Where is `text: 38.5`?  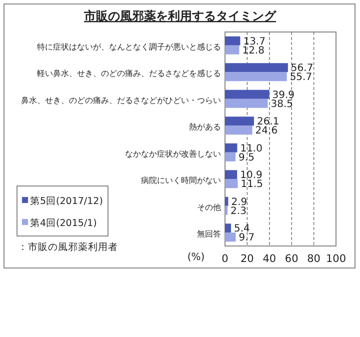 text: 38.5 is located at coordinates (281, 104).